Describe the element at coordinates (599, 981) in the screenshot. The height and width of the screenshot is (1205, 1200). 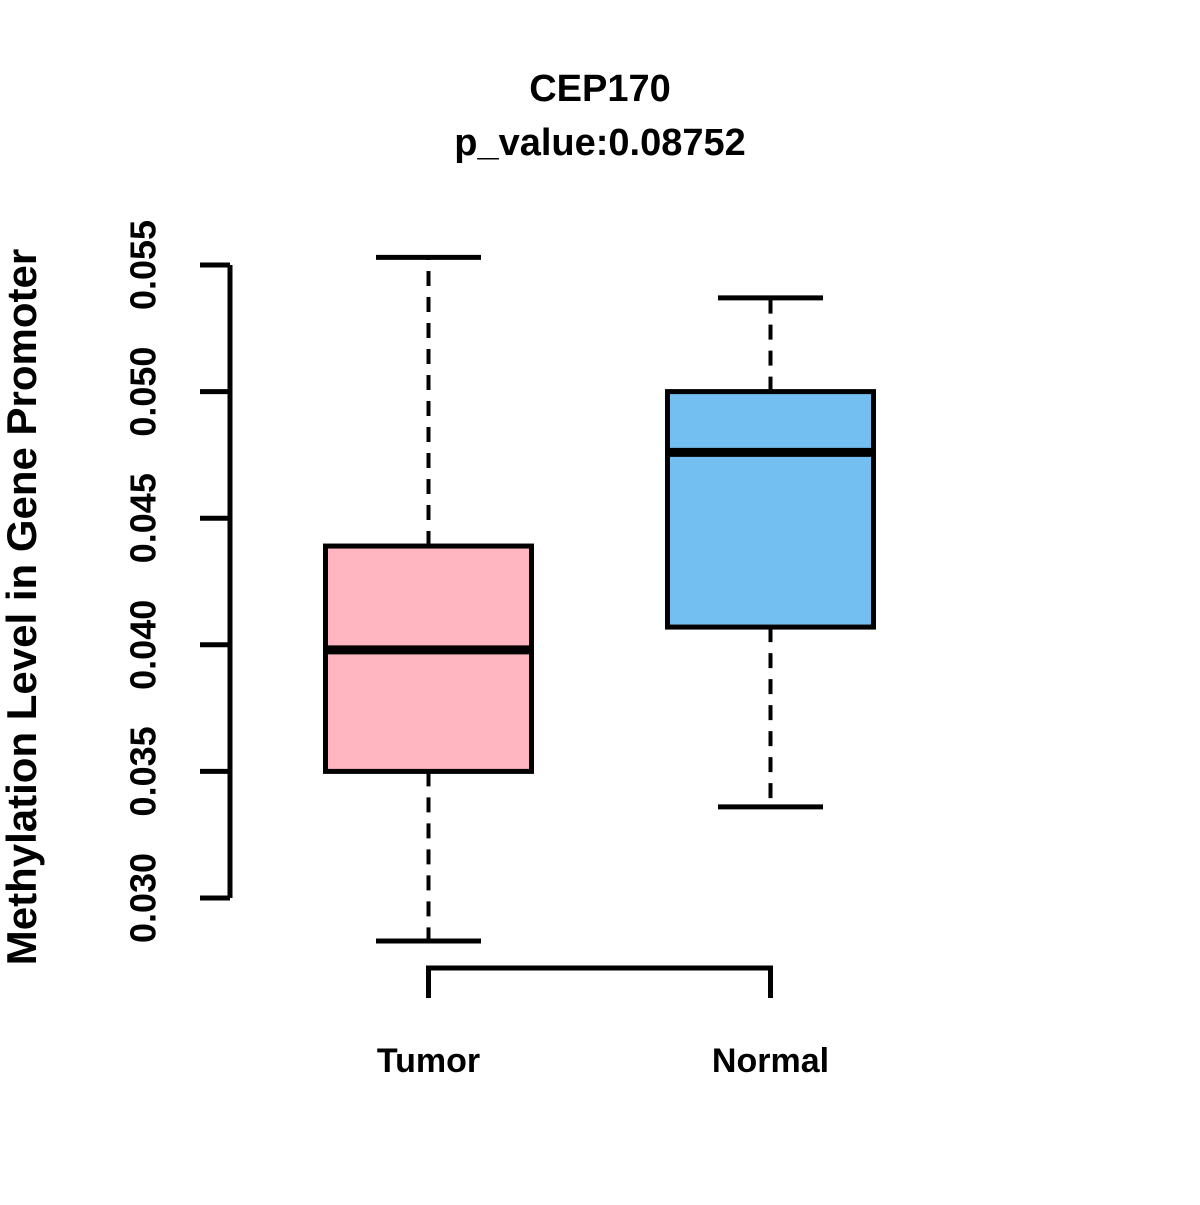
I see `x-axis-line` at that location.